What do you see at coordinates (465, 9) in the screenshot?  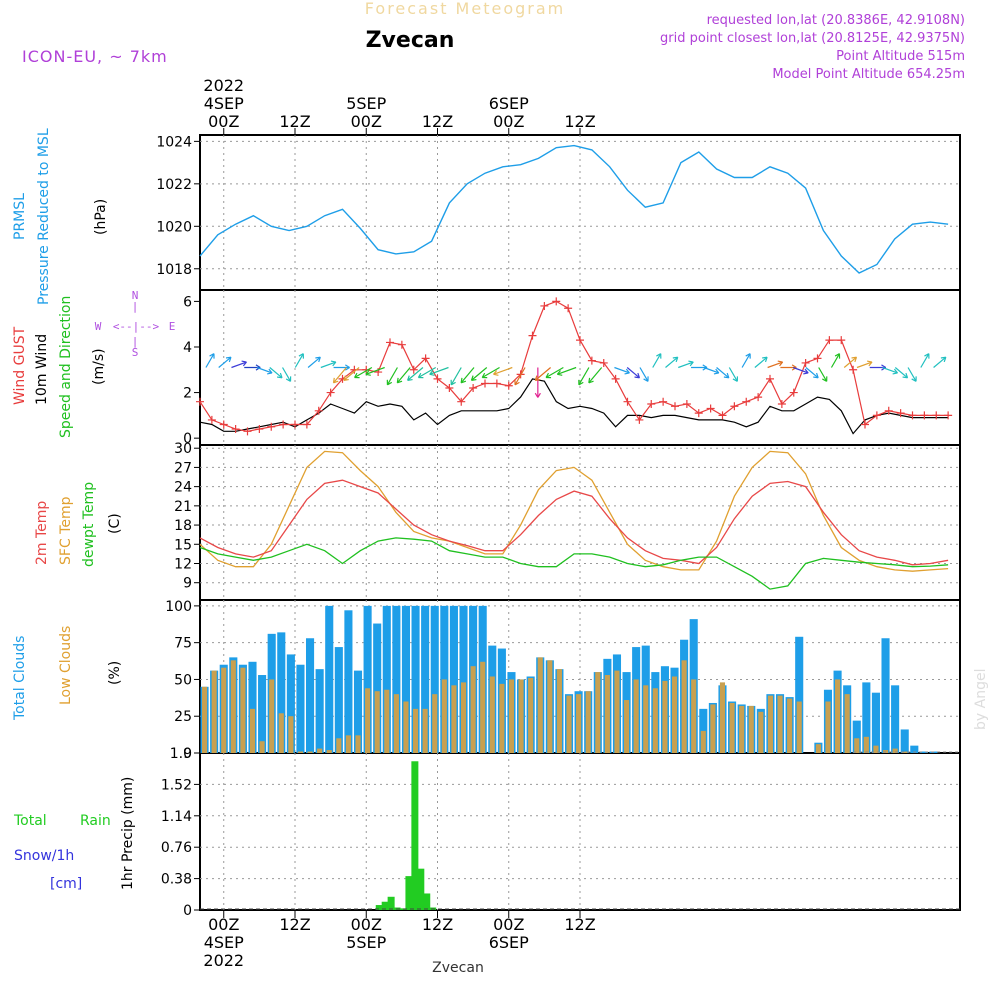 I see `product-title: Forecast Meteogram` at bounding box center [465, 9].